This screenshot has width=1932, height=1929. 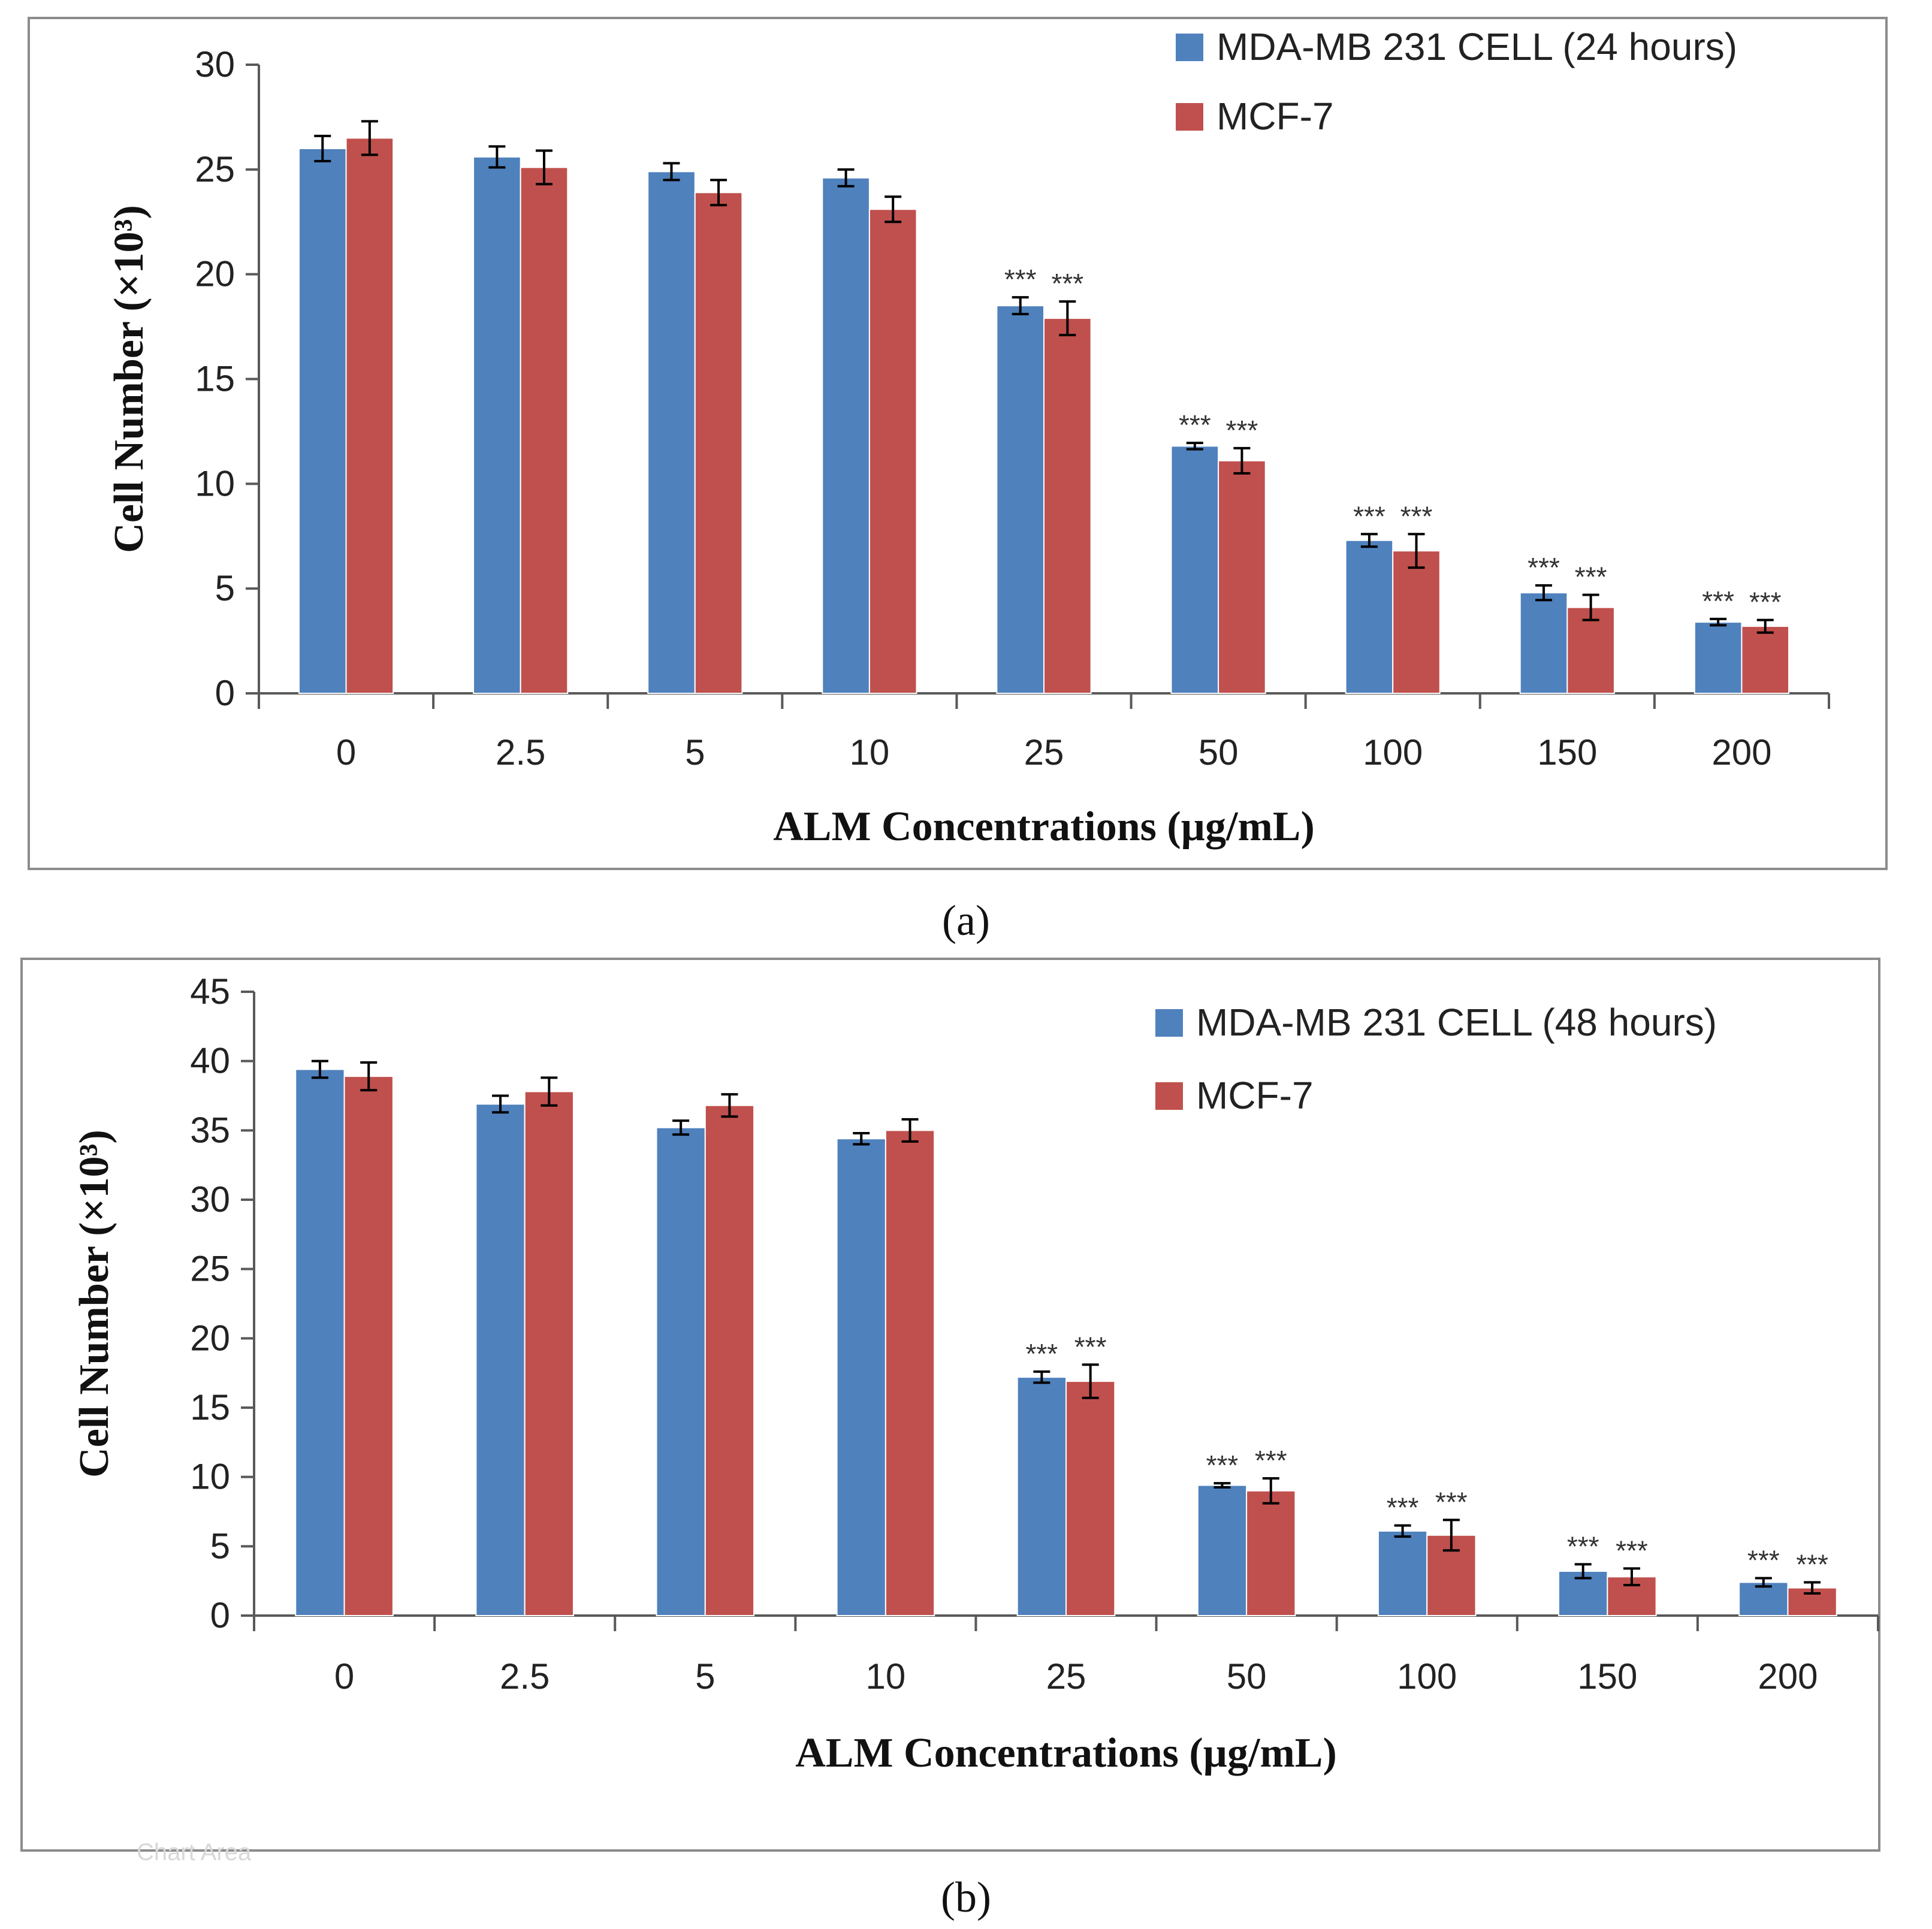 I want to click on legend-label: MDA-MB 231 CELL (48 hours), so click(x=1457, y=1022).